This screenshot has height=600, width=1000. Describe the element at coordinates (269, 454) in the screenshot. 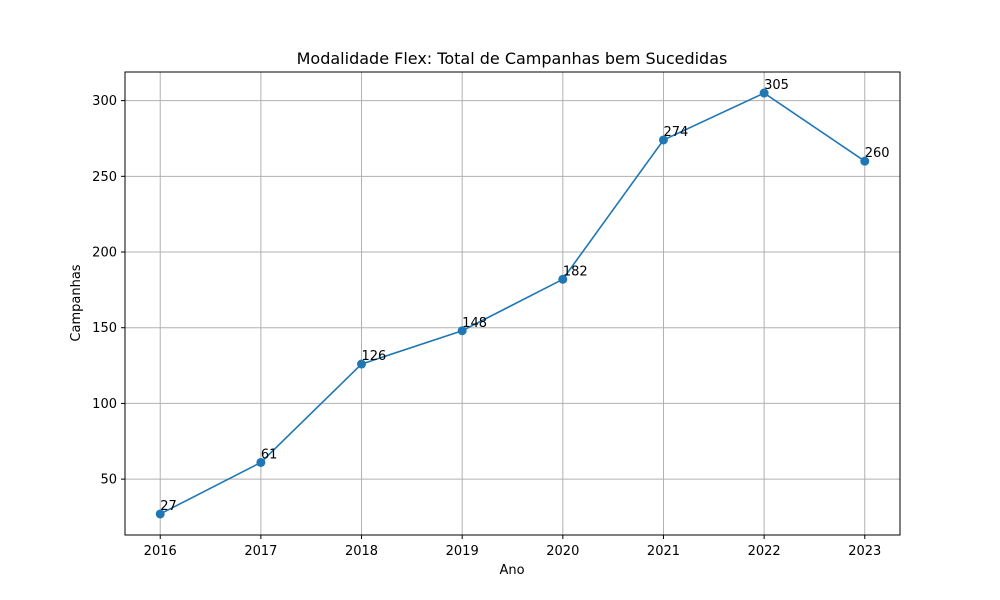

I see `data-label: 61` at that location.